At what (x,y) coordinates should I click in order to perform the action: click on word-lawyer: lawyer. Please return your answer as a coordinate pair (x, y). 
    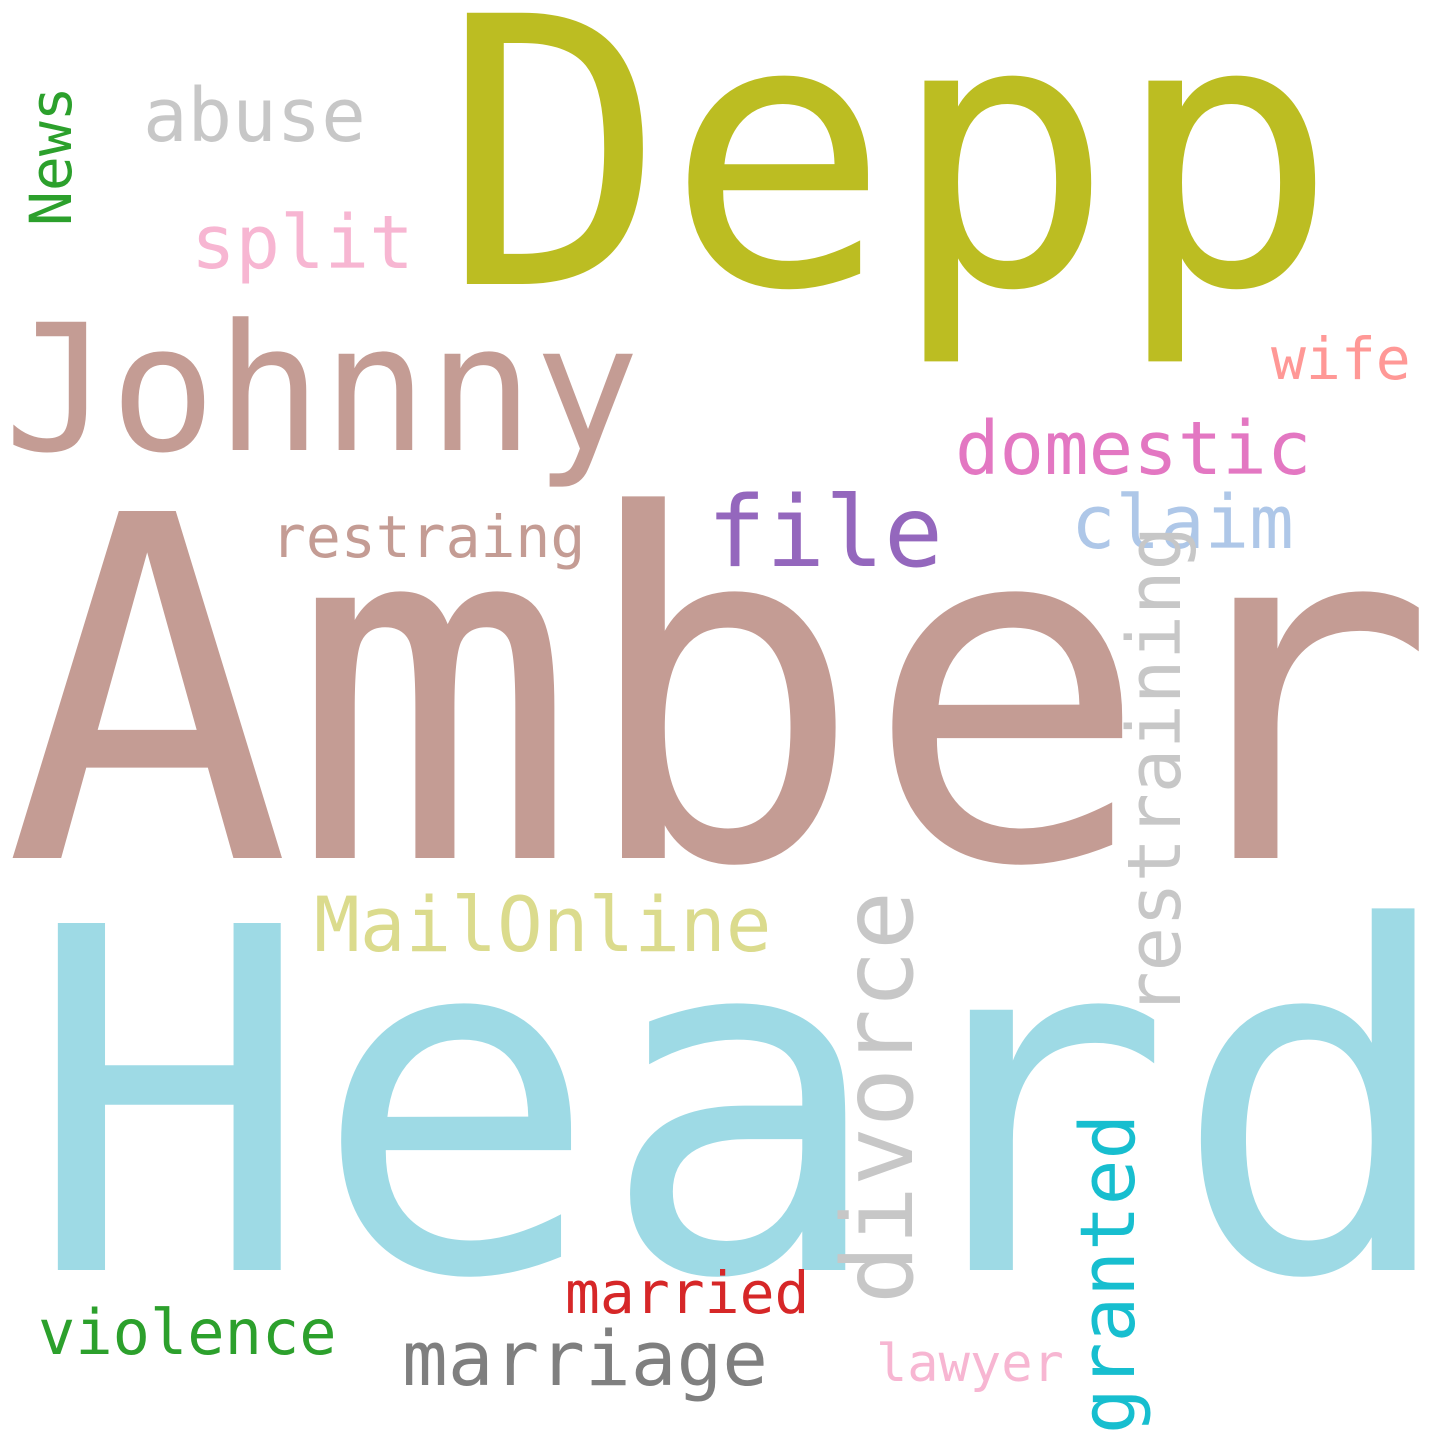
    Looking at the image, I should click on (970, 1364).